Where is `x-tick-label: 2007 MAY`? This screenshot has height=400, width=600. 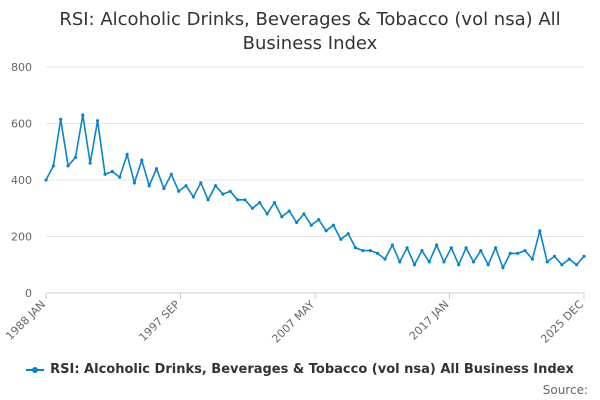 x-tick-label: 2007 MAY is located at coordinates (293, 322).